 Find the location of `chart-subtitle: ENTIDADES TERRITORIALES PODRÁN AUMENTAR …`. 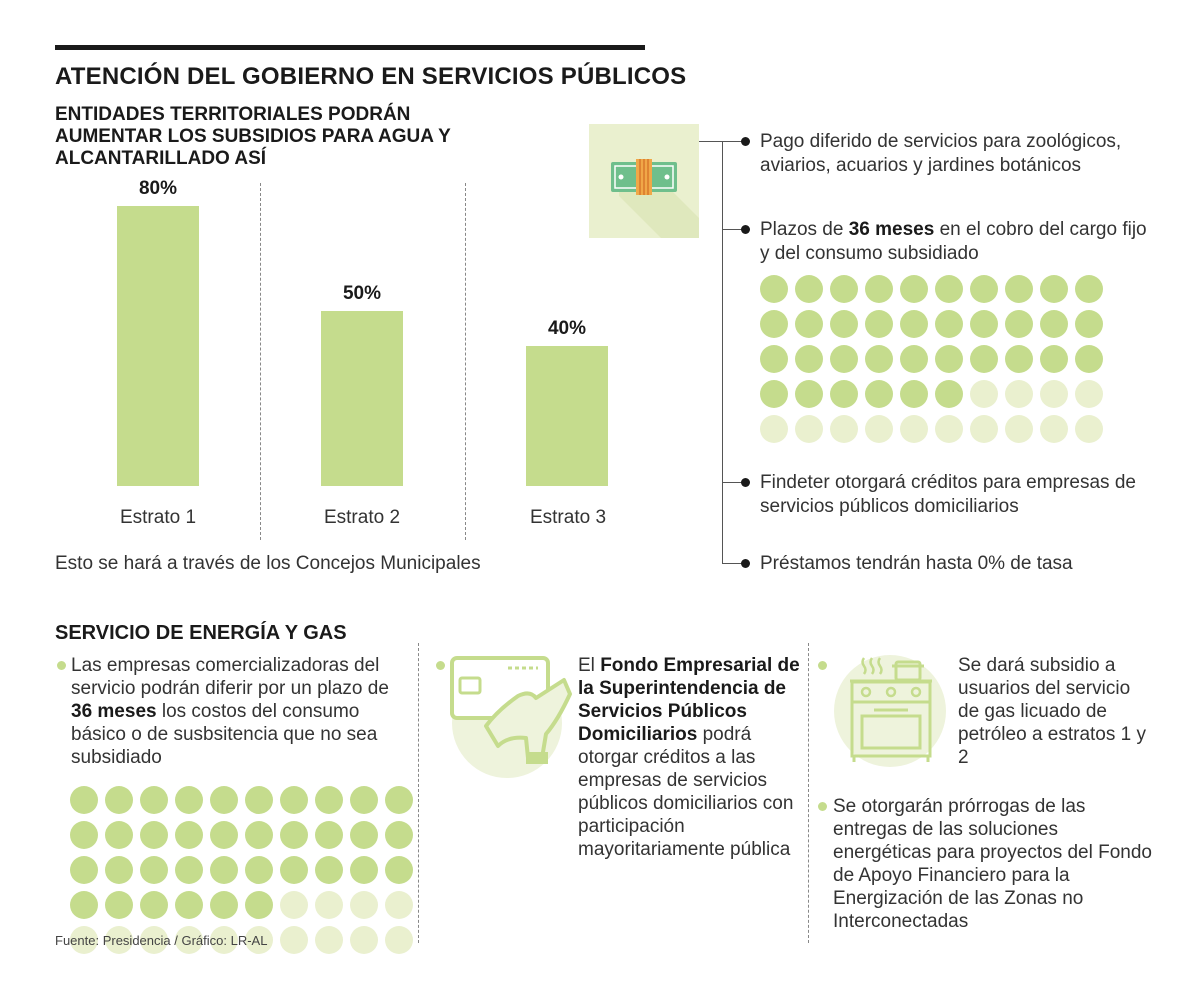

chart-subtitle: ENTIDADES TERRITORIALES PODRÁN AUMENTAR … is located at coordinates (253, 136).